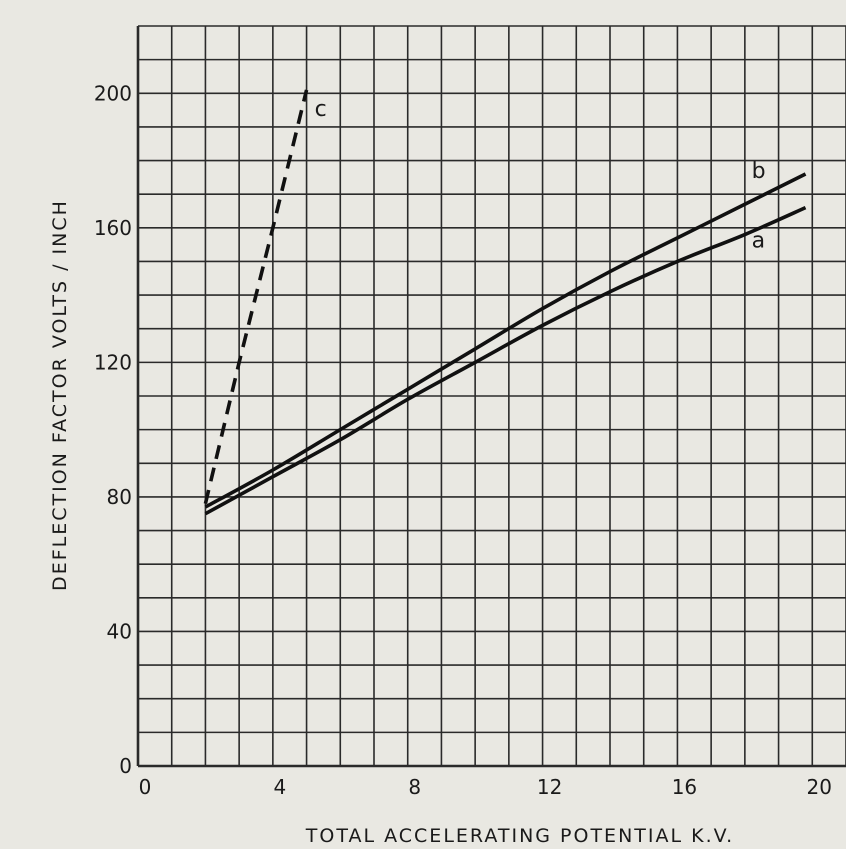 The image size is (846, 849). What do you see at coordinates (119, 497) in the screenshot?
I see `y-tick-label: 80` at bounding box center [119, 497].